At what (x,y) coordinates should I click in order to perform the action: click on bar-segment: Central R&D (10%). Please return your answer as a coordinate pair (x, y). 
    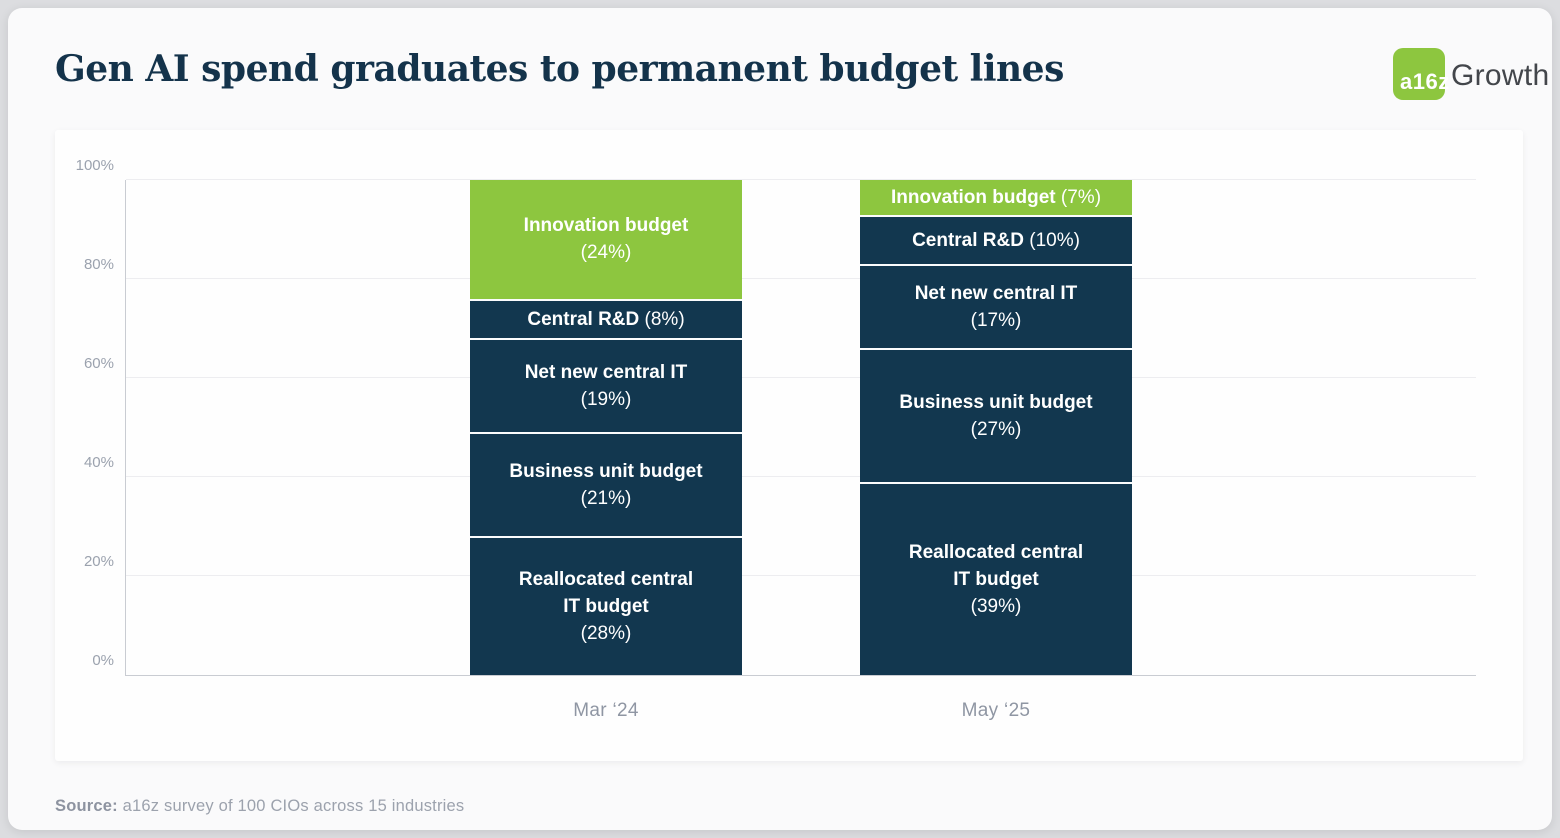
    Looking at the image, I should click on (996, 239).